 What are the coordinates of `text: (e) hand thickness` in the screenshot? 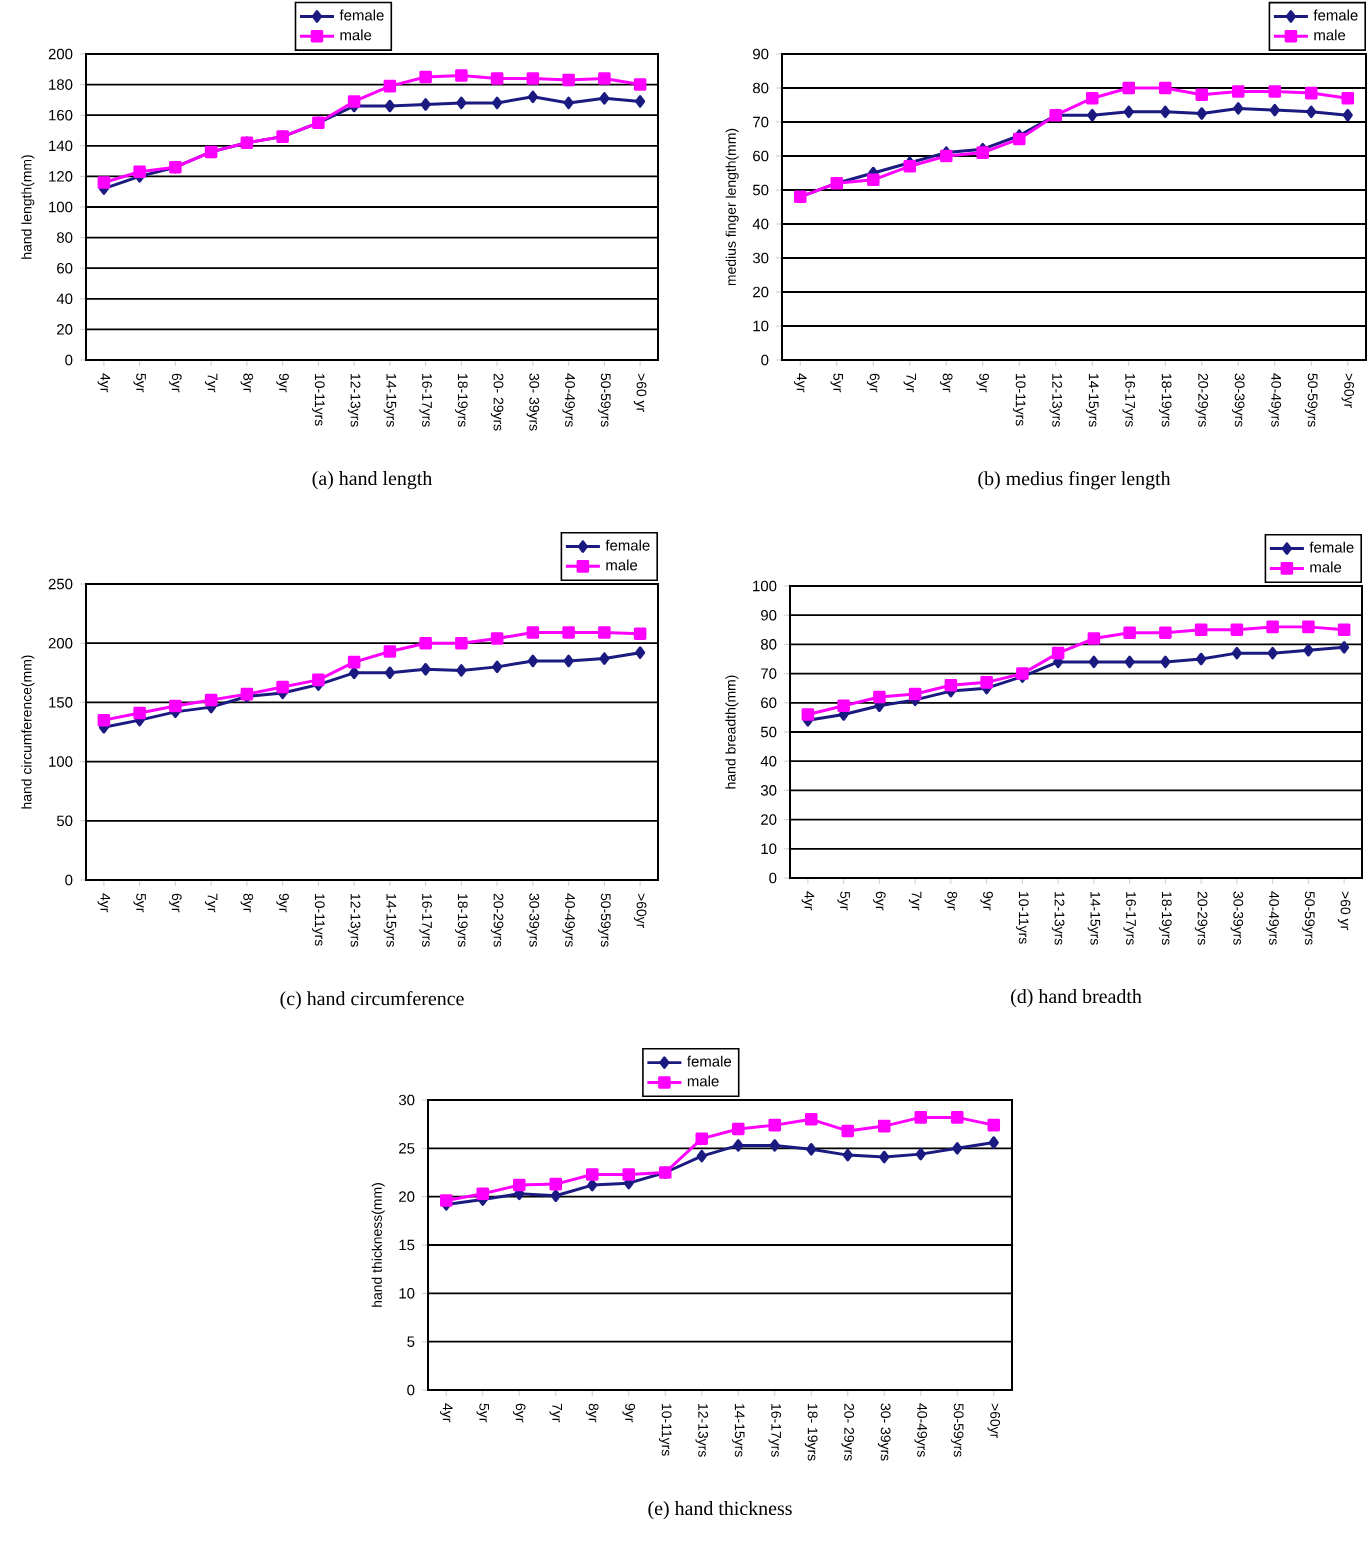 It's located at (720, 1510).